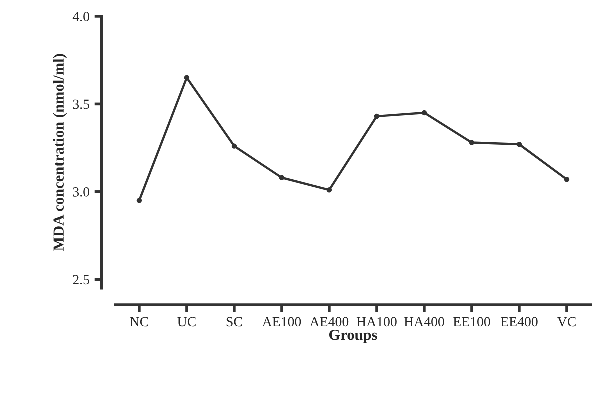  Describe the element at coordinates (187, 322) in the screenshot. I see `x-tick-label: UC` at that location.